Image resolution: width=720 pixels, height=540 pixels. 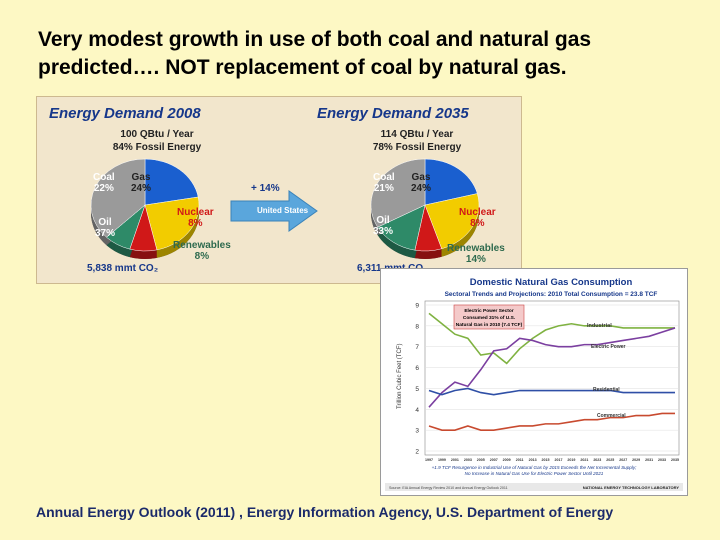 I want to click on x-tick-label: 2035, so click(x=675, y=460).